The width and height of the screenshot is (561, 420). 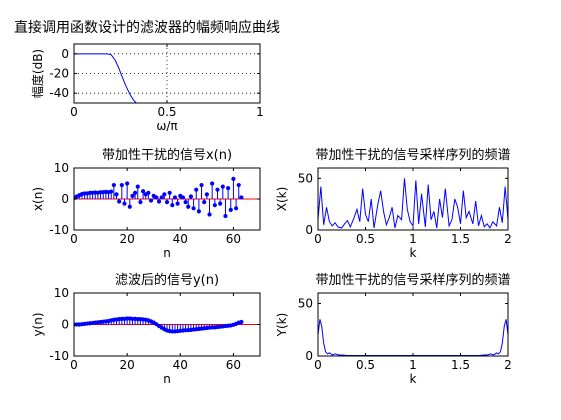 What do you see at coordinates (233, 239) in the screenshot?
I see `noisy-signal-xtick-label-3: 60` at bounding box center [233, 239].